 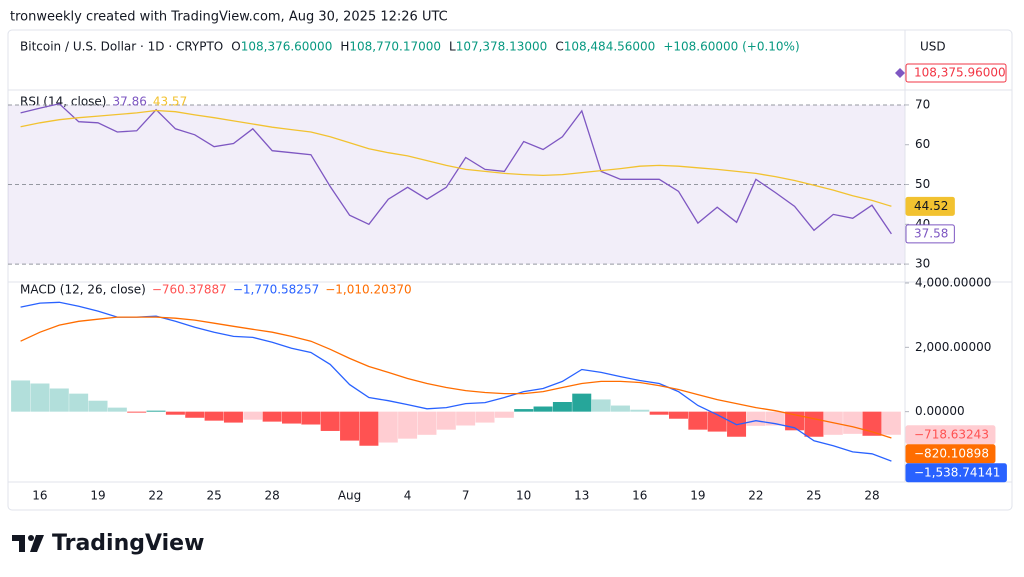 I want to click on ohlc-value: 108,484.56000, so click(x=610, y=47).